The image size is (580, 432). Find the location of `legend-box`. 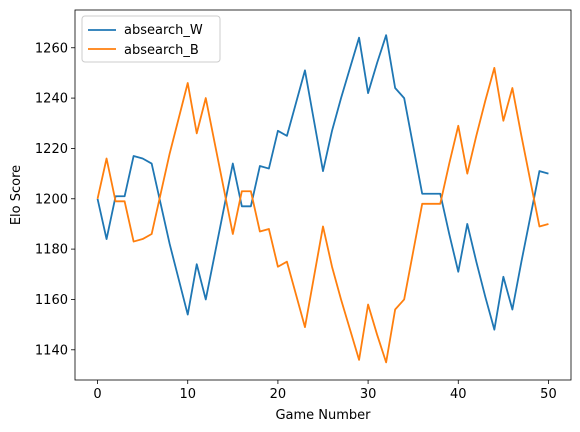

legend-box is located at coordinates (151, 39).